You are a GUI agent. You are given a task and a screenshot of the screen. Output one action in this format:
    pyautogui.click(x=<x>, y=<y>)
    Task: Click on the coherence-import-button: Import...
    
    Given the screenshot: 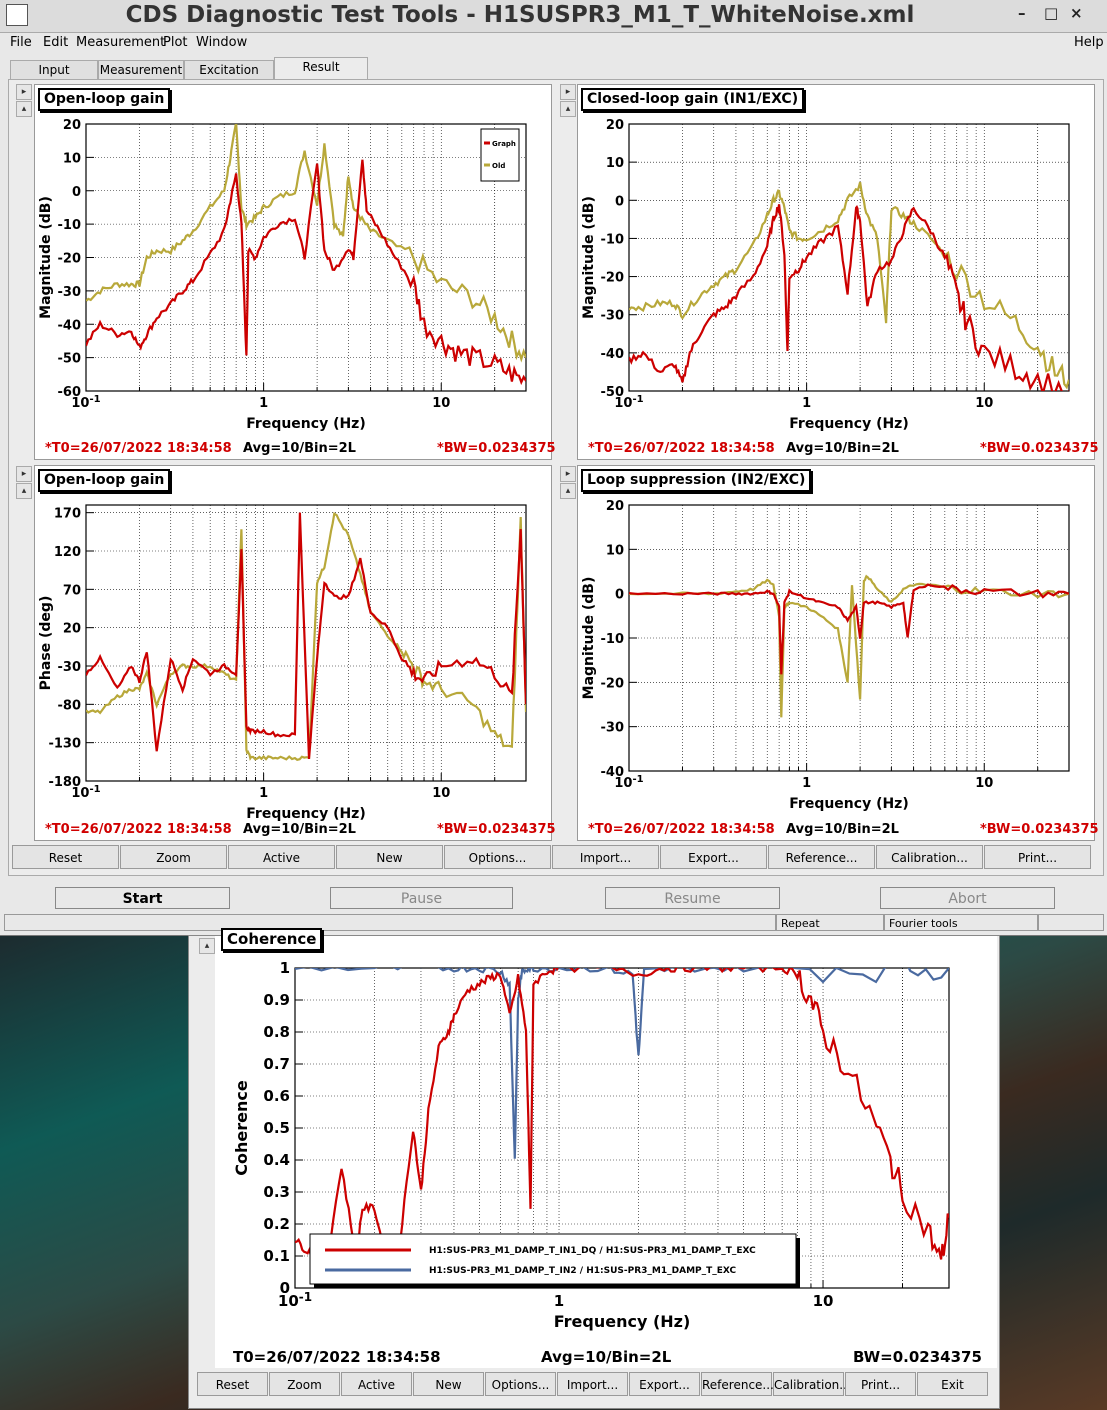 What is the action you would take?
    pyautogui.click(x=592, y=1384)
    